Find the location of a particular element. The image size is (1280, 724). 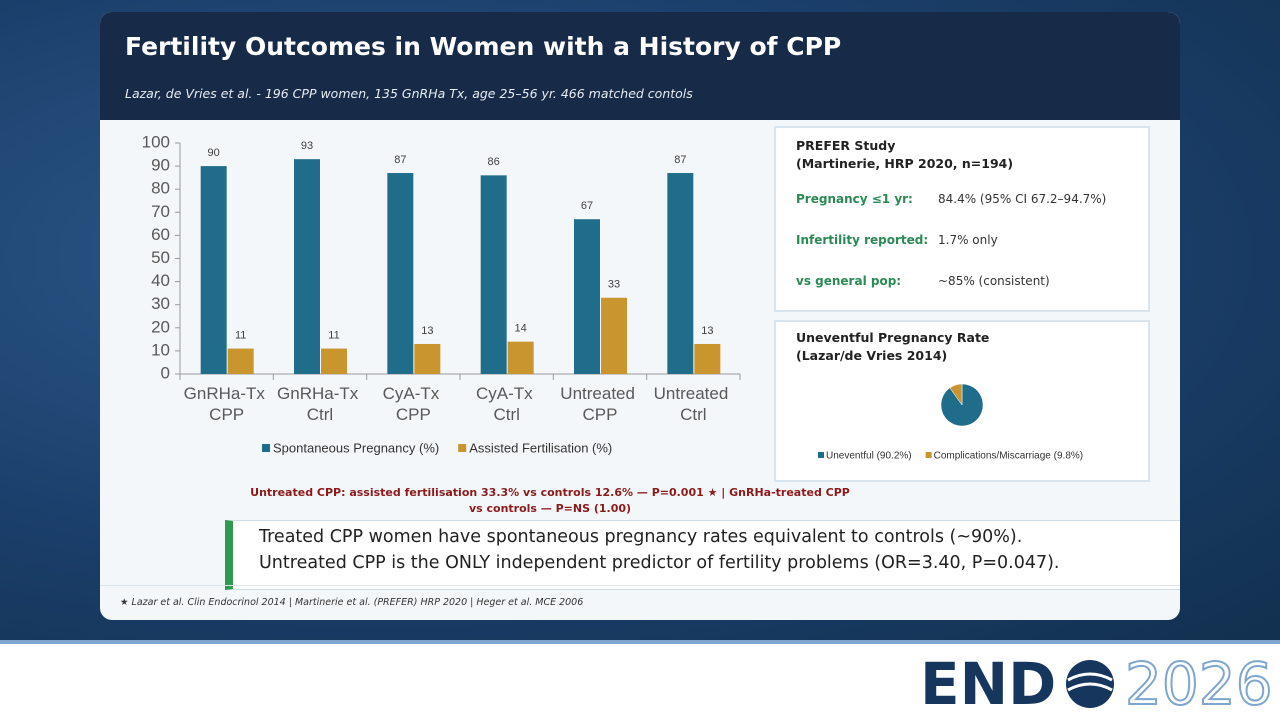

panel-title: PREFER Study is located at coordinates (846, 145).